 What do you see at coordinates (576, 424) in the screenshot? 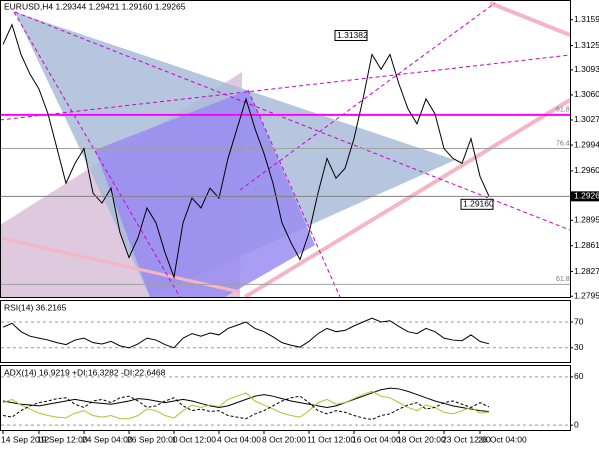
I see `y-tick-label: 0` at bounding box center [576, 424].